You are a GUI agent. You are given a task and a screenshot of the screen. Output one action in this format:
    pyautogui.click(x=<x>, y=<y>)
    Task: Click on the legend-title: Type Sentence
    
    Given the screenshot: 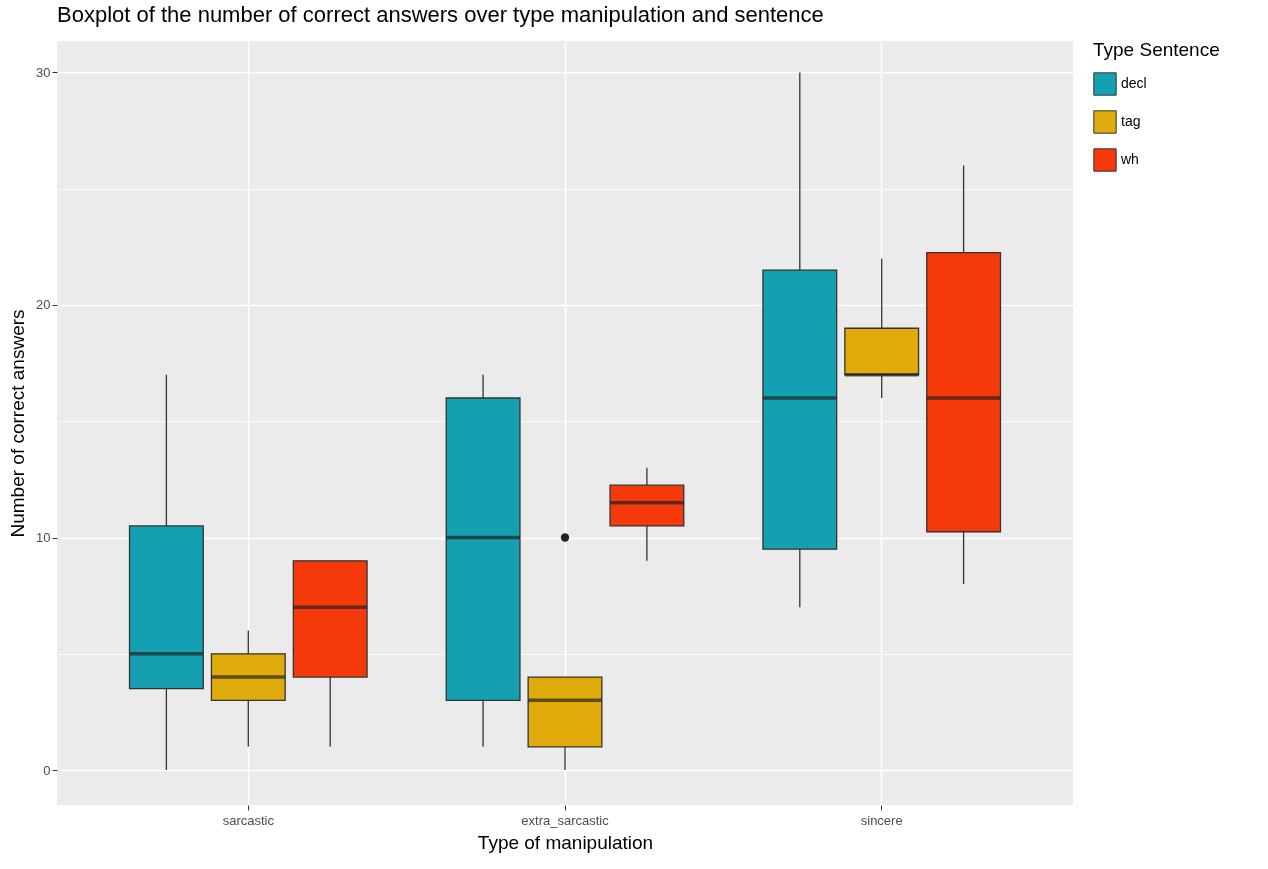 What is the action you would take?
    pyautogui.click(x=1156, y=49)
    